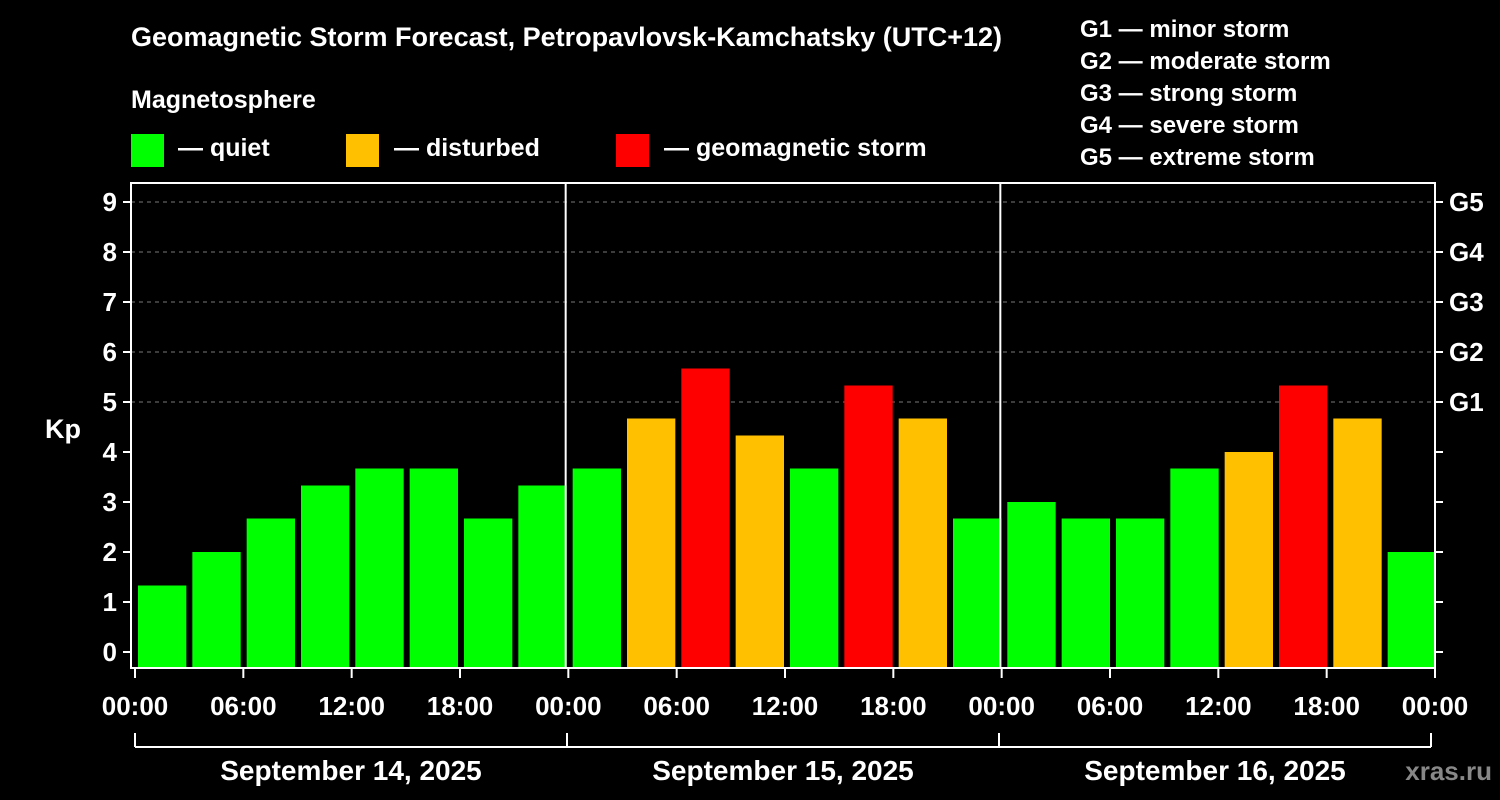  I want to click on y-tick-label-3: 3, so click(110, 502).